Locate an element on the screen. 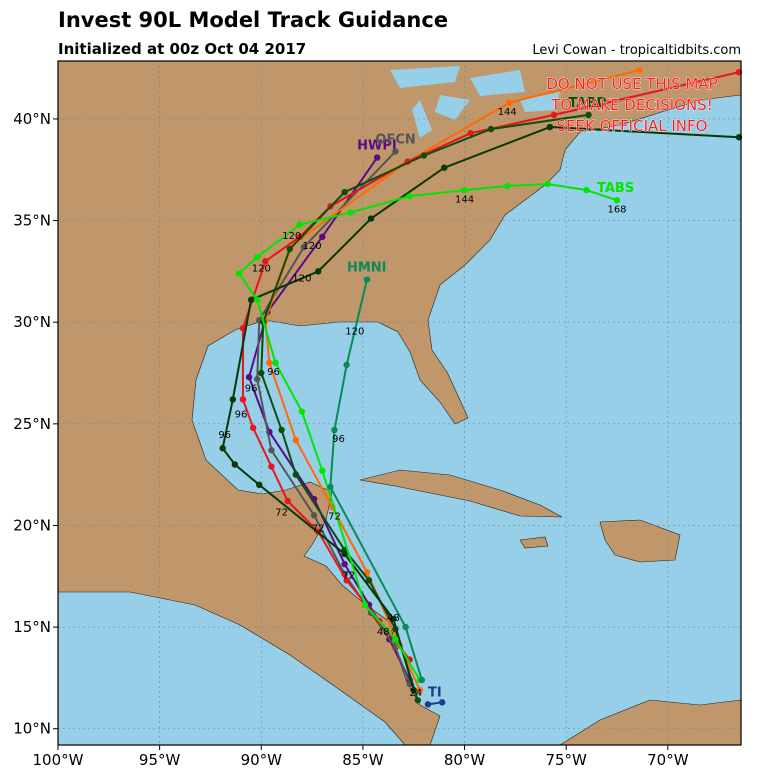 This screenshot has height=772, width=768. x-tick-label: 100°W is located at coordinates (58, 759).